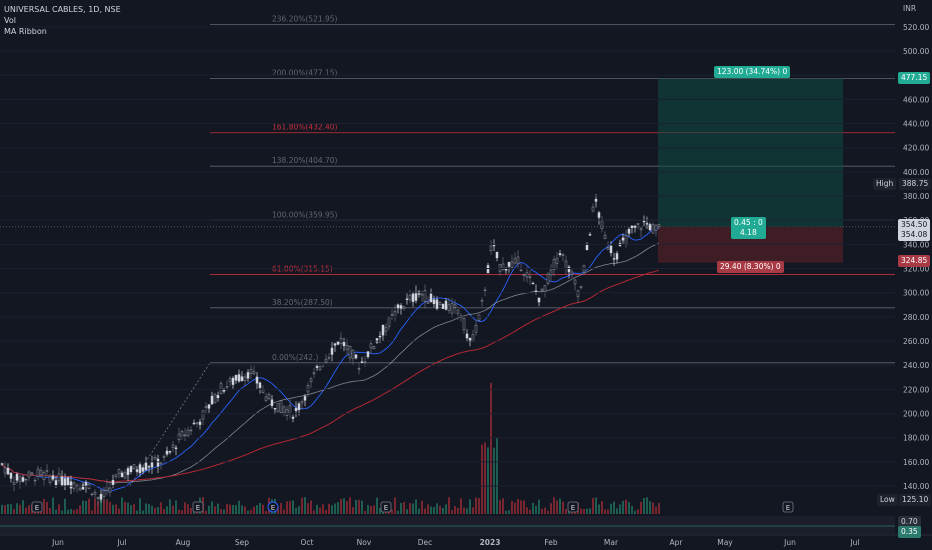 This screenshot has height=550, width=932. I want to click on stop-label: 29.40 (8.30%) 0, so click(750, 267).